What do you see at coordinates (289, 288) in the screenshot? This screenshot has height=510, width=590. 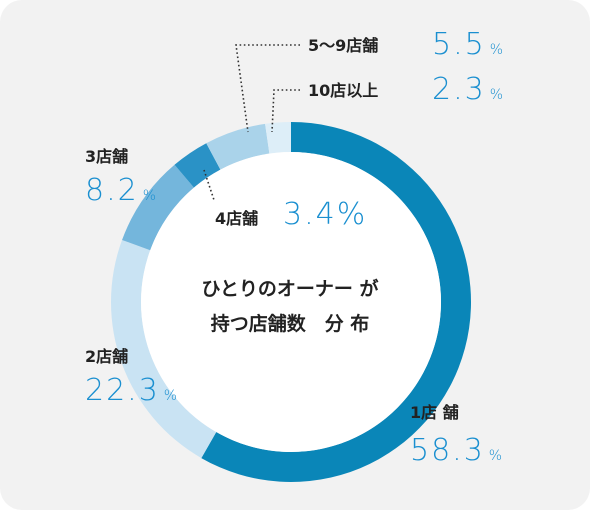 I see `chart-title: ひとりのオーナー が` at bounding box center [289, 288].